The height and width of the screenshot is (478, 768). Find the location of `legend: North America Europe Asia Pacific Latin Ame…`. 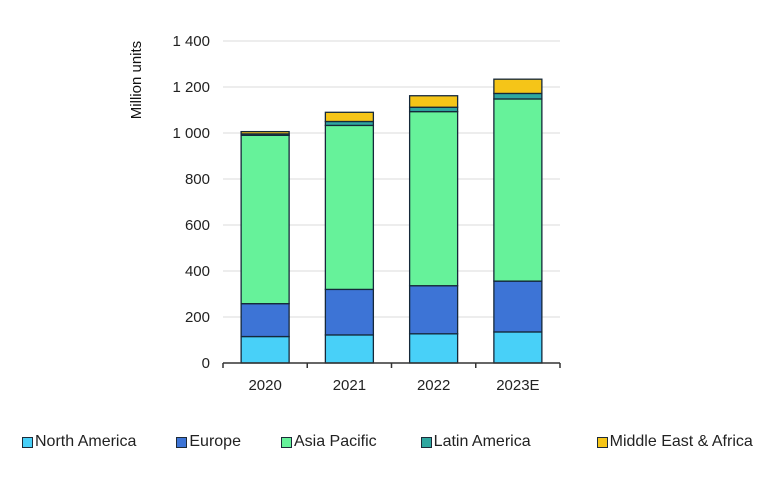

legend: North America Europe Asia Pacific Latin Ame… is located at coordinates (392, 442).